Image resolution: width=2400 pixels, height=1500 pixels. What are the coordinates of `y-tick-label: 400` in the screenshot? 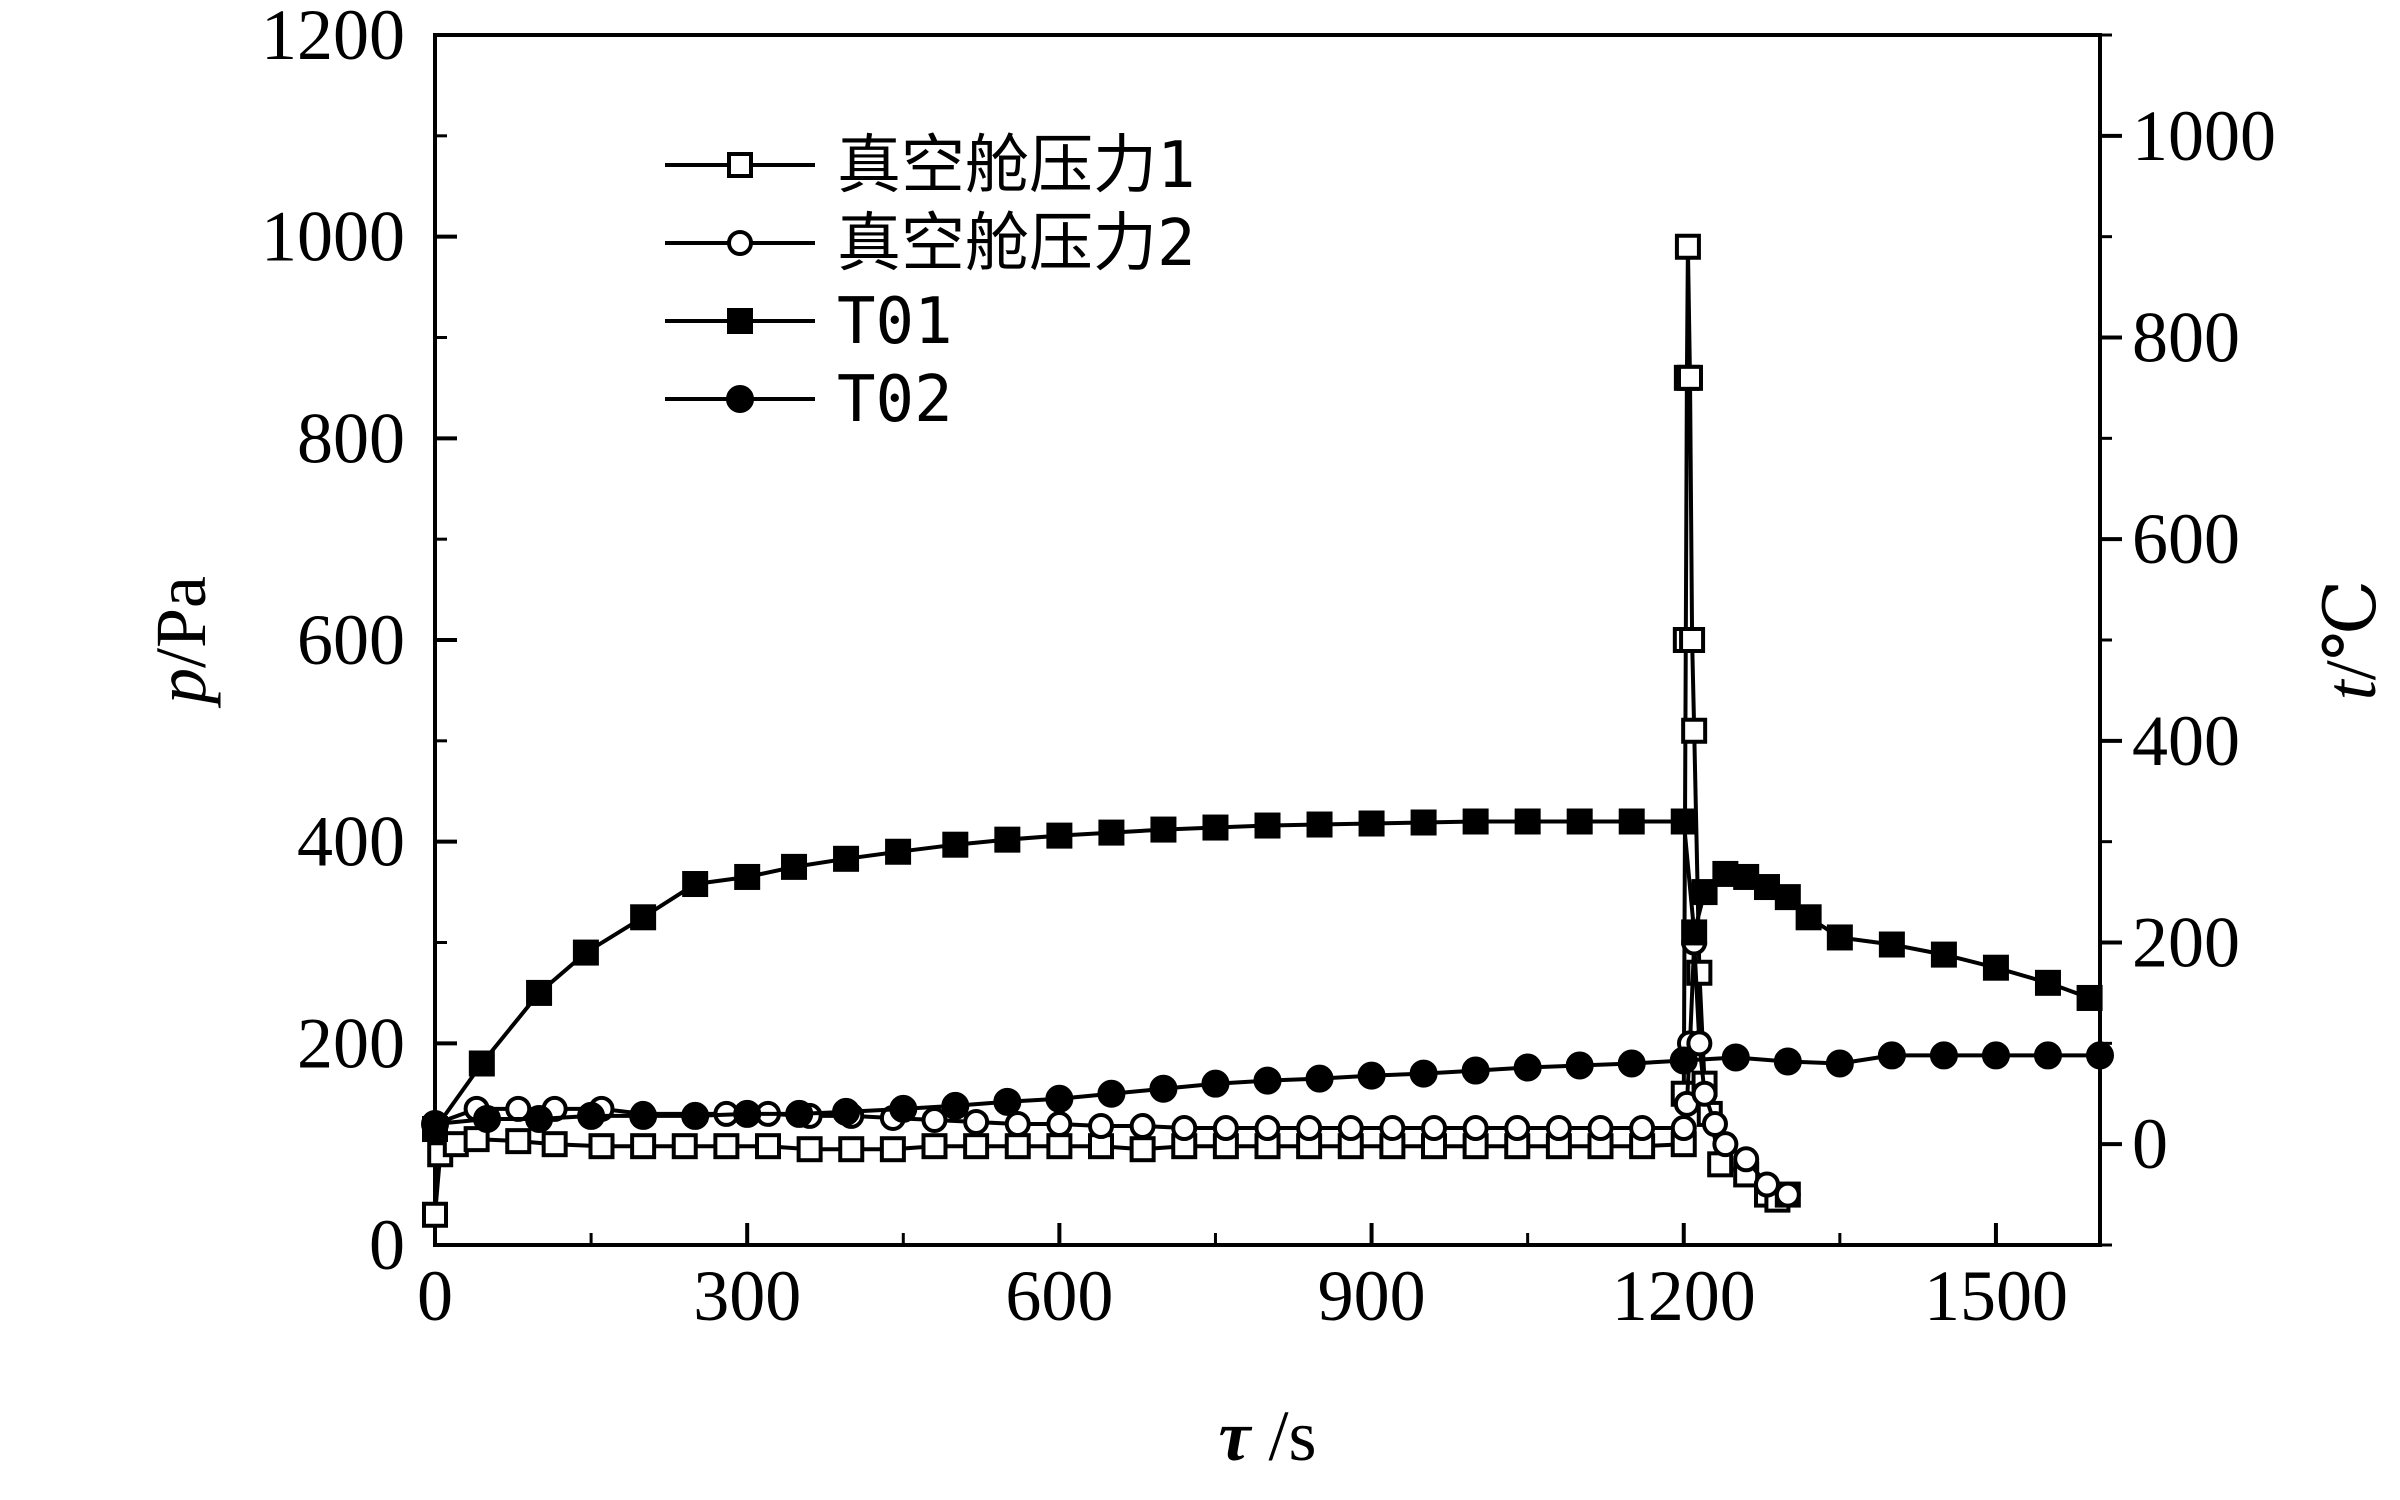 It's located at (351, 842).